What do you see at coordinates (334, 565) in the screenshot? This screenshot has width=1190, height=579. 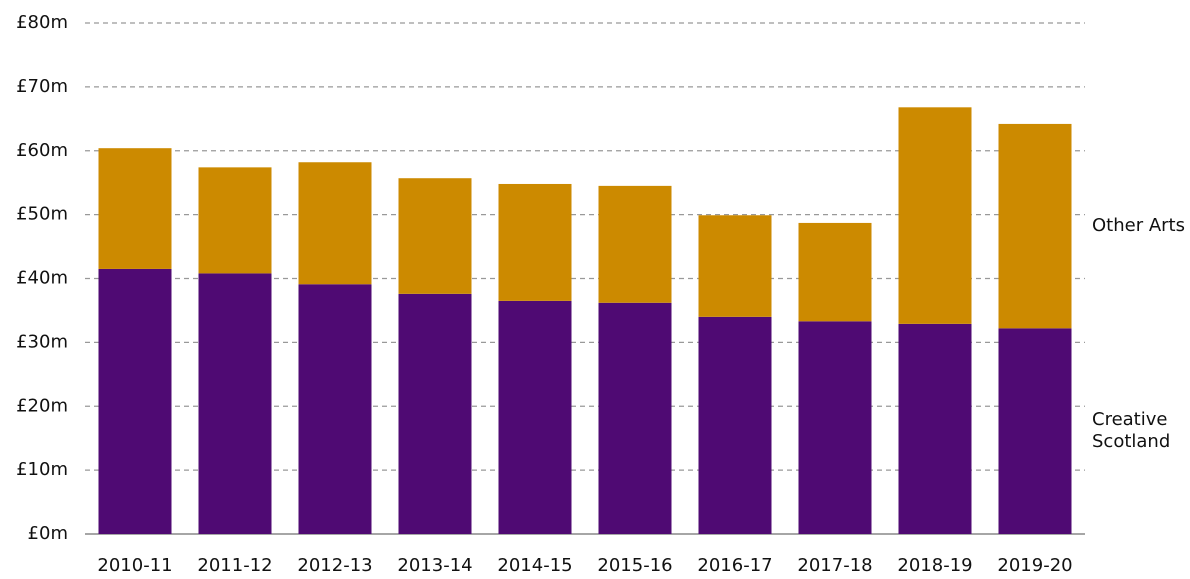 I see `x-tick-label: 2012-13` at bounding box center [334, 565].